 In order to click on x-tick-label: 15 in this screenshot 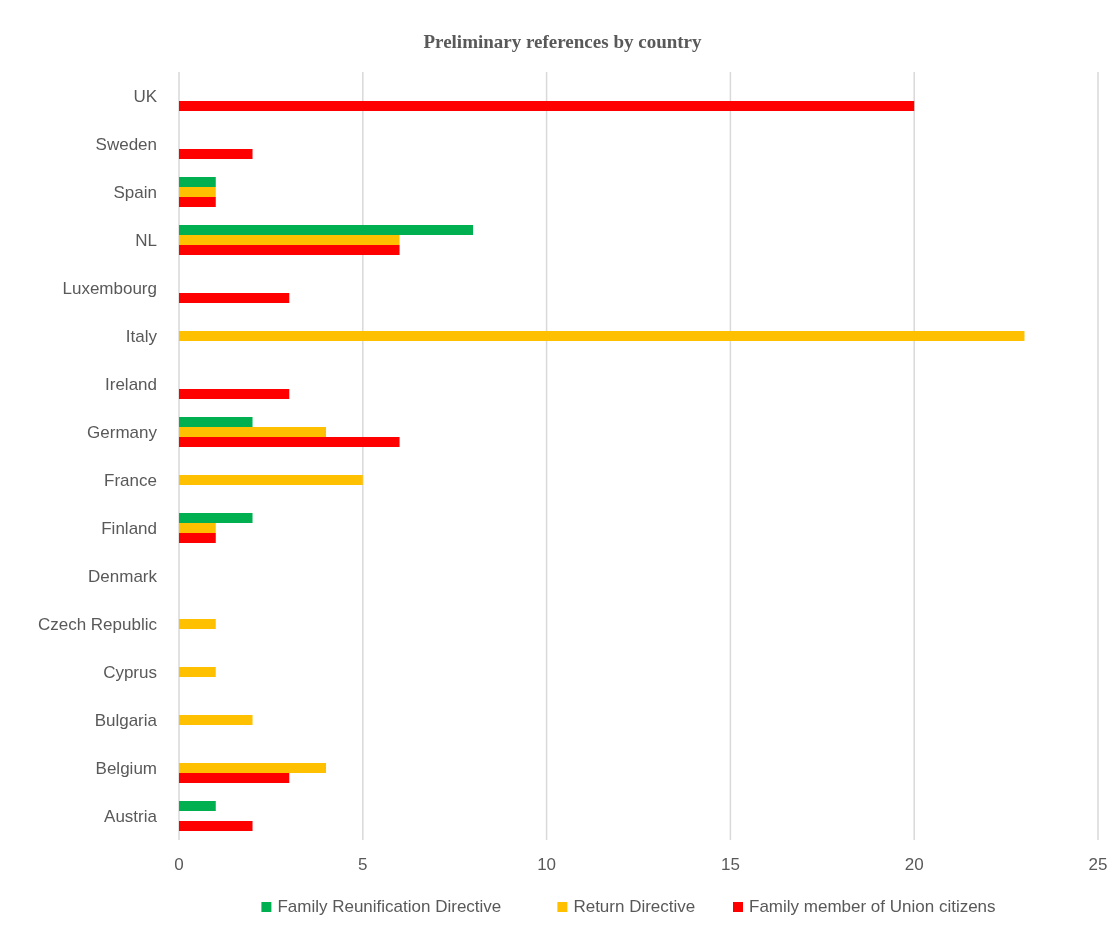, I will do `click(730, 864)`.